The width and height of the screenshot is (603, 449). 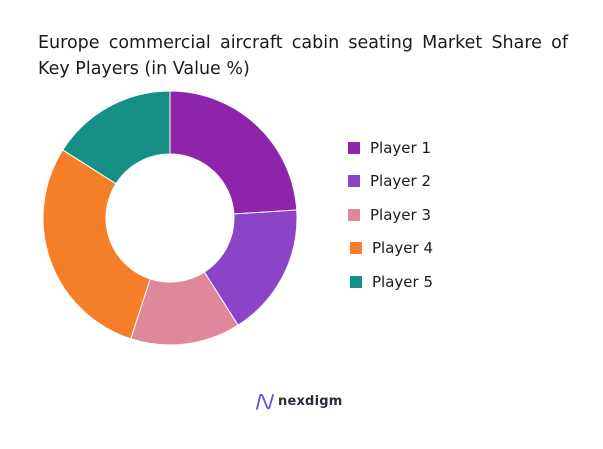 I want to click on legend-label: Player 3, so click(x=400, y=215).